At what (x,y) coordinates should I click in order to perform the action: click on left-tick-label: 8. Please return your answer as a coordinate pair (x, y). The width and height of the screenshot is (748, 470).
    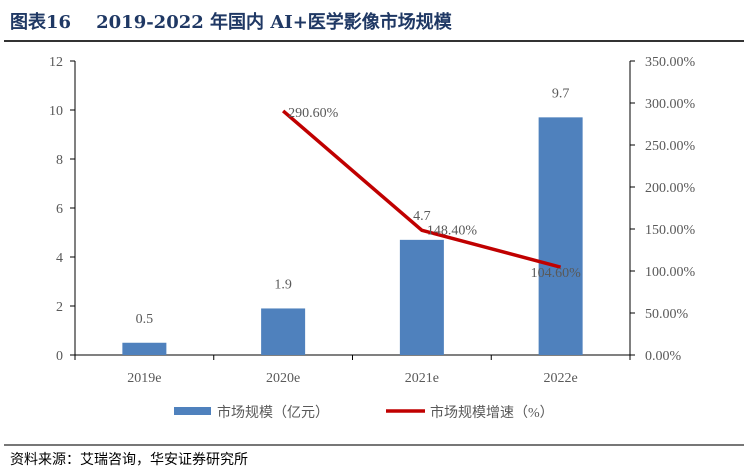
    Looking at the image, I should click on (59, 160).